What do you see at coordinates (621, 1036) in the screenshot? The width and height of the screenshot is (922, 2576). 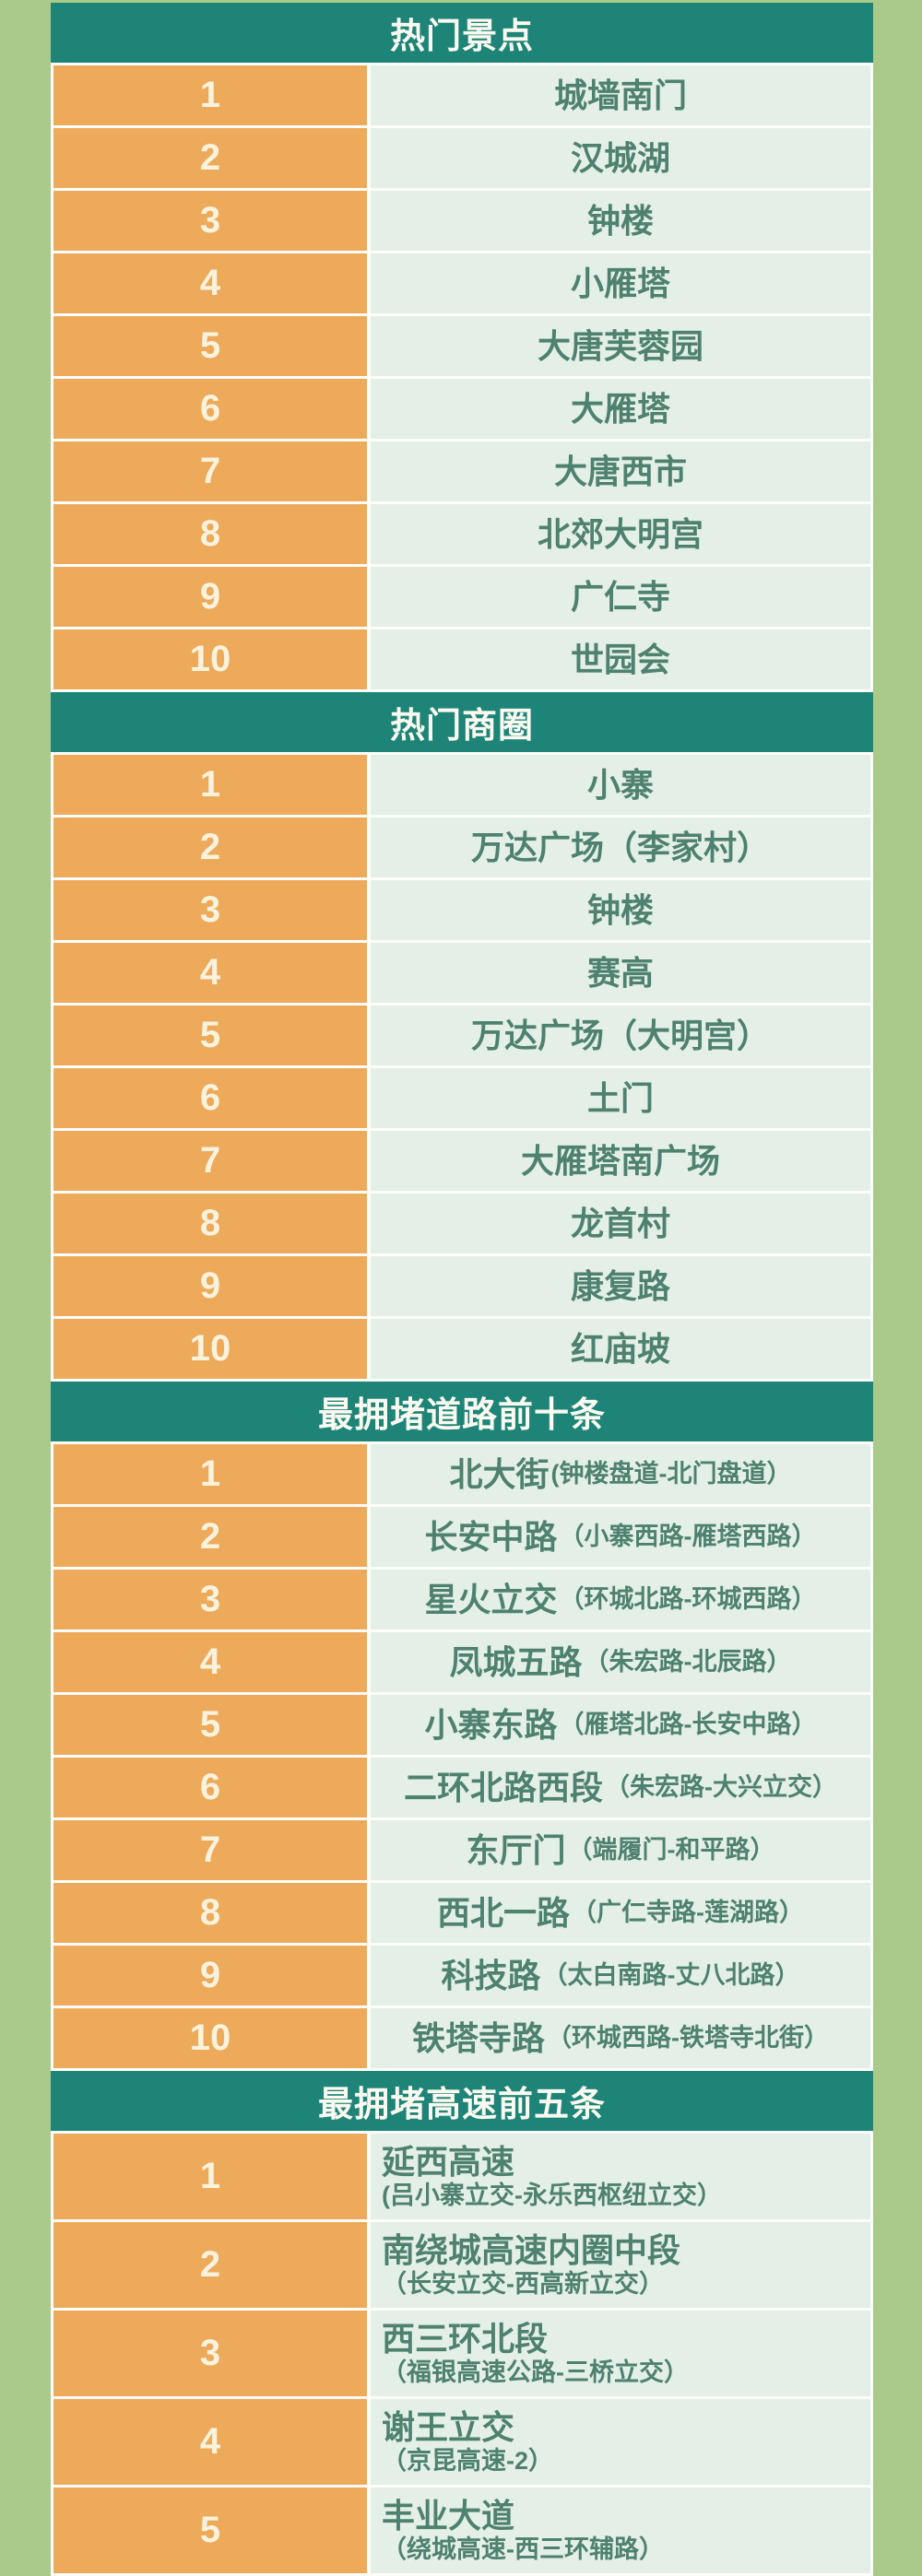 I see `name-cell: 万达广场（大明宫）` at bounding box center [621, 1036].